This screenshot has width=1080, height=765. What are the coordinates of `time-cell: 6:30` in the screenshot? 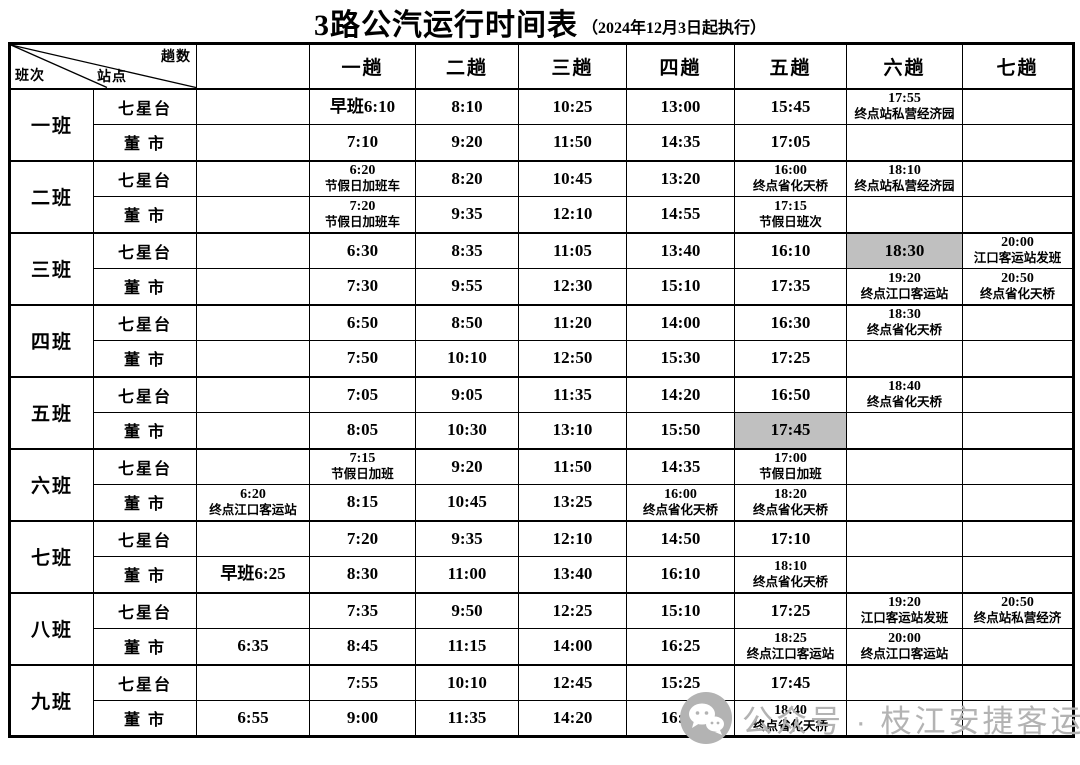 It's located at (362, 250).